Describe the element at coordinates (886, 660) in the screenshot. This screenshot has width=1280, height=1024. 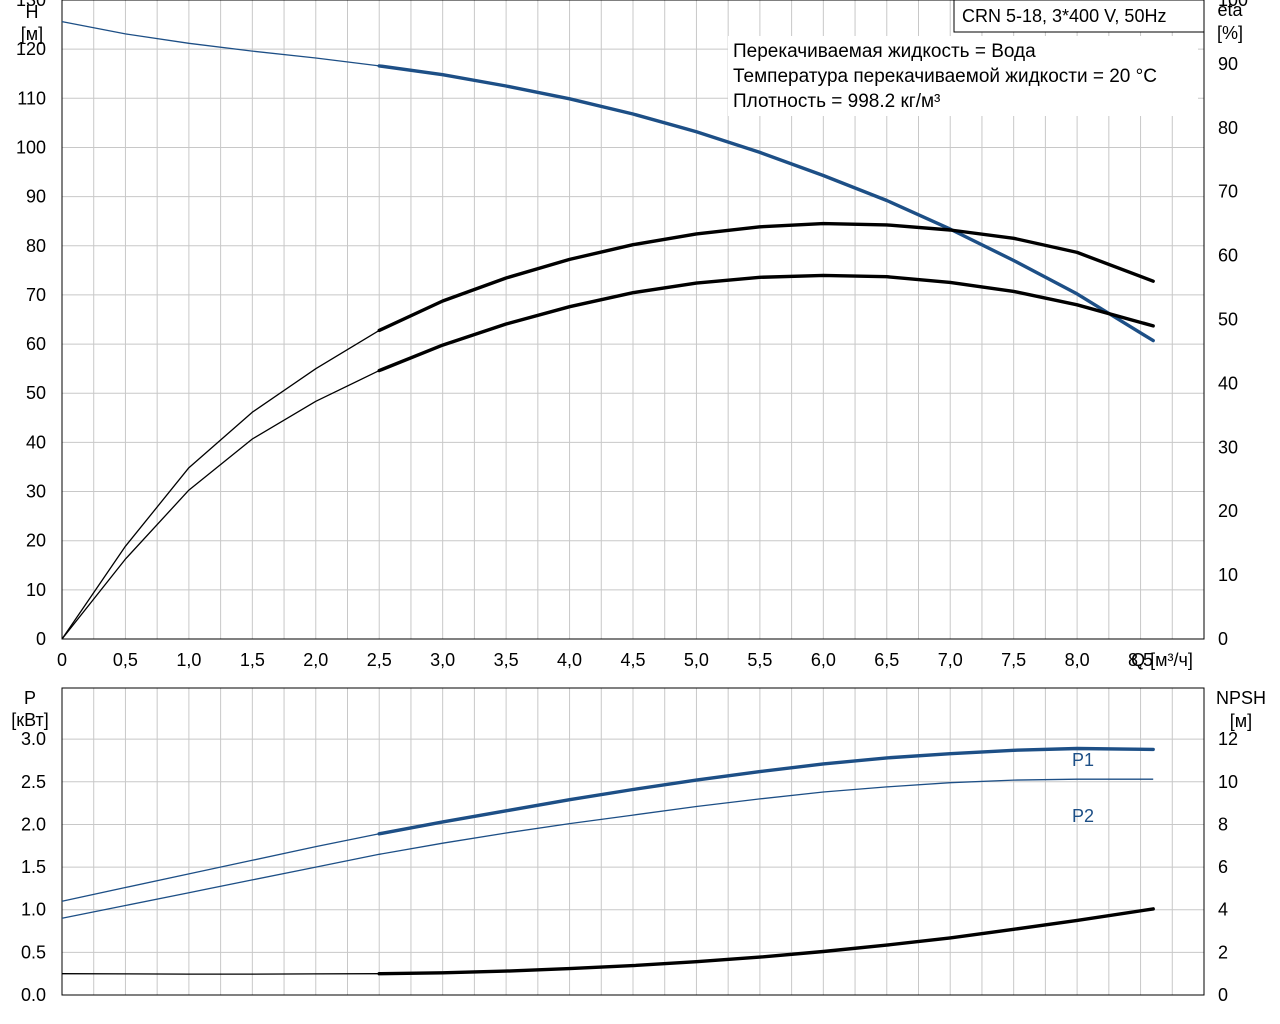
I see `x-tick-label: 6,5` at that location.